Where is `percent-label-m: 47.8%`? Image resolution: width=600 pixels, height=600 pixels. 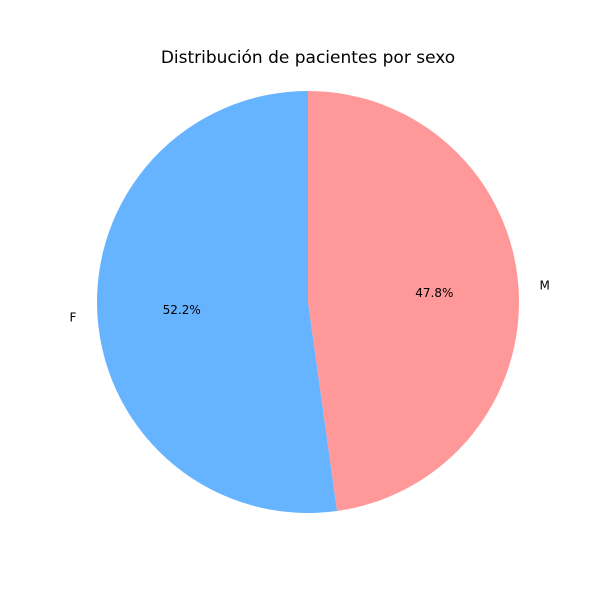
percent-label-m: 47.8% is located at coordinates (434, 293).